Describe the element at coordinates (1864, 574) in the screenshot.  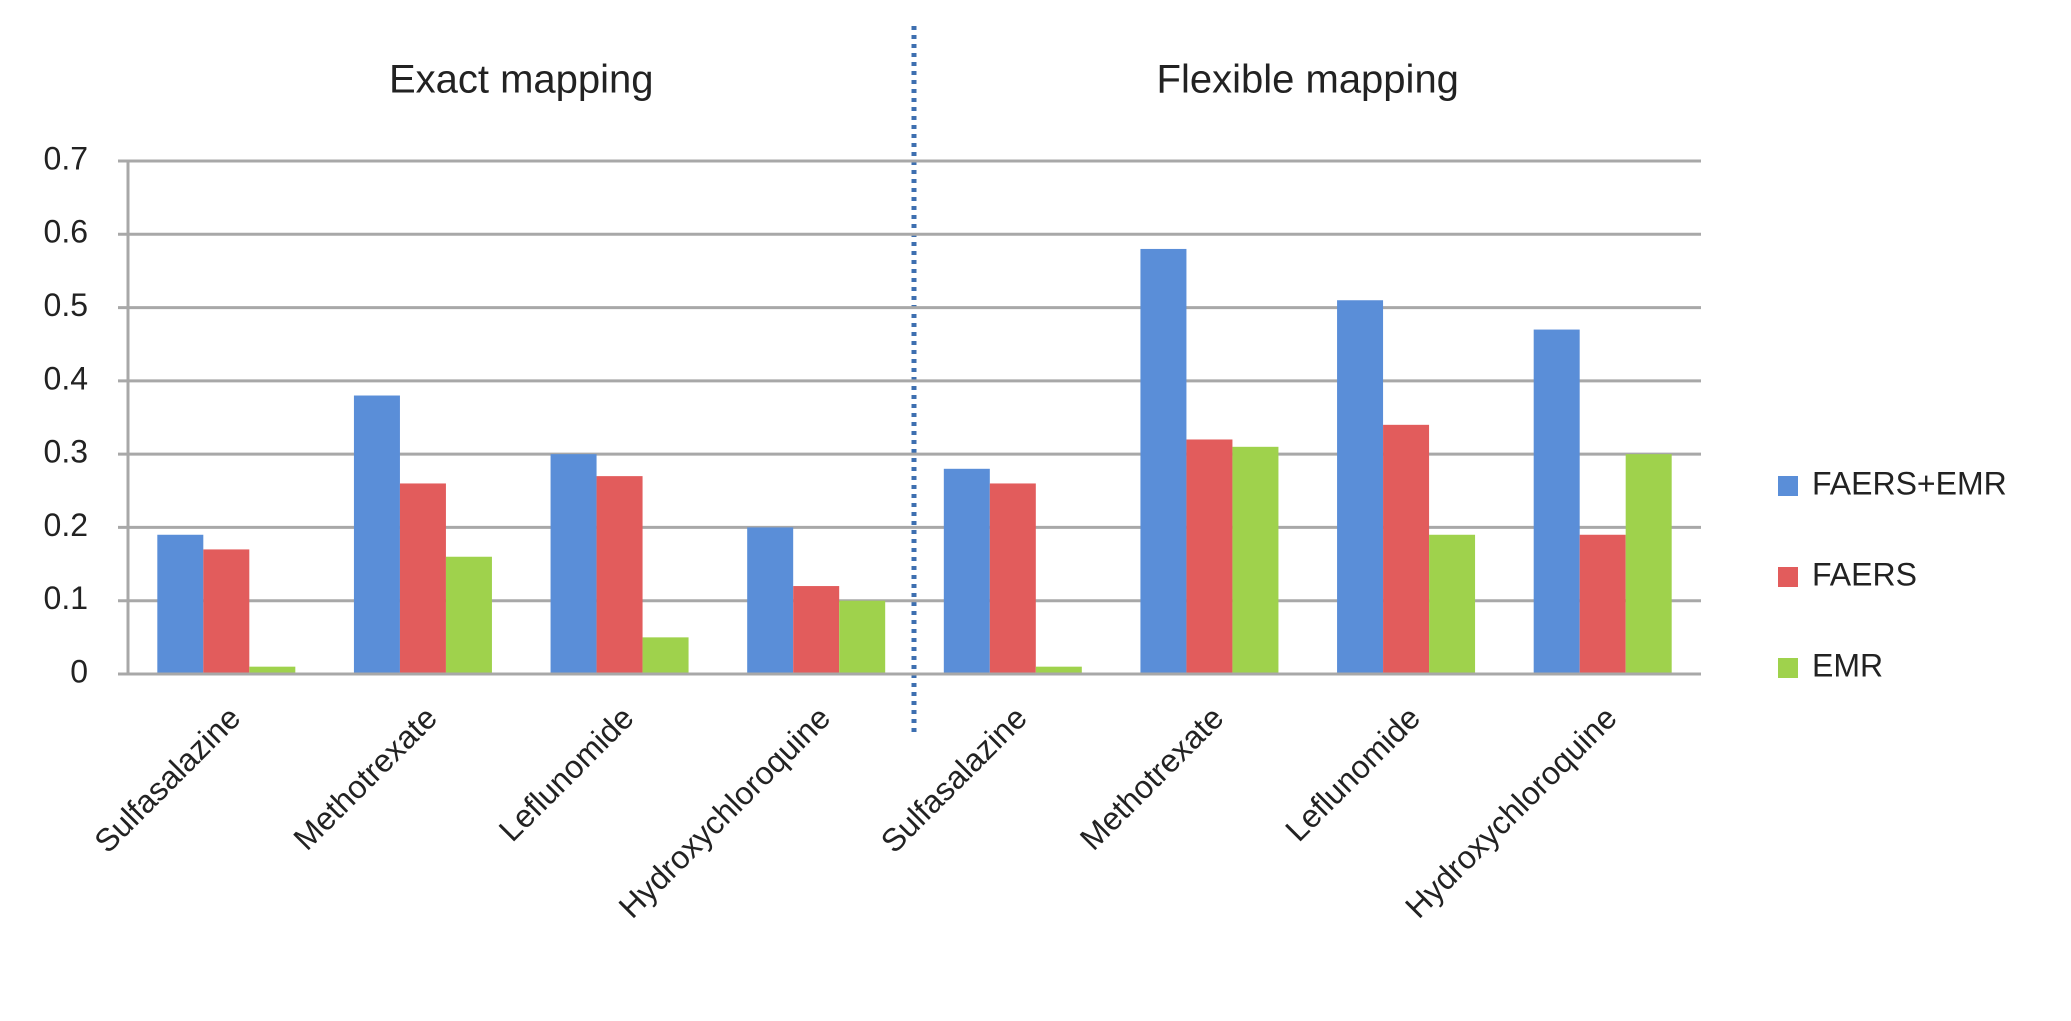
I see `legend-label: FAERS` at that location.